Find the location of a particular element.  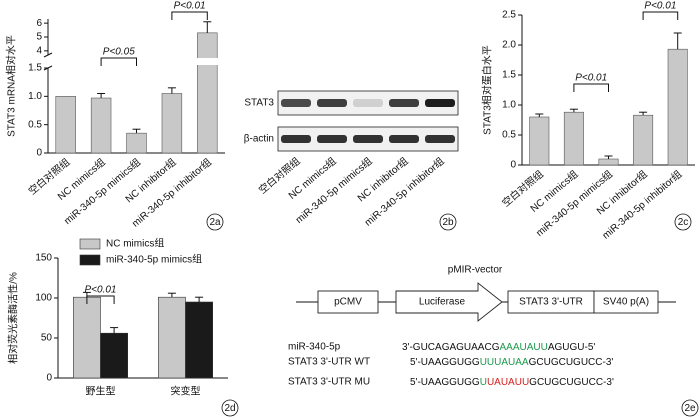

element-label: Luciferase is located at coordinates (442, 302).